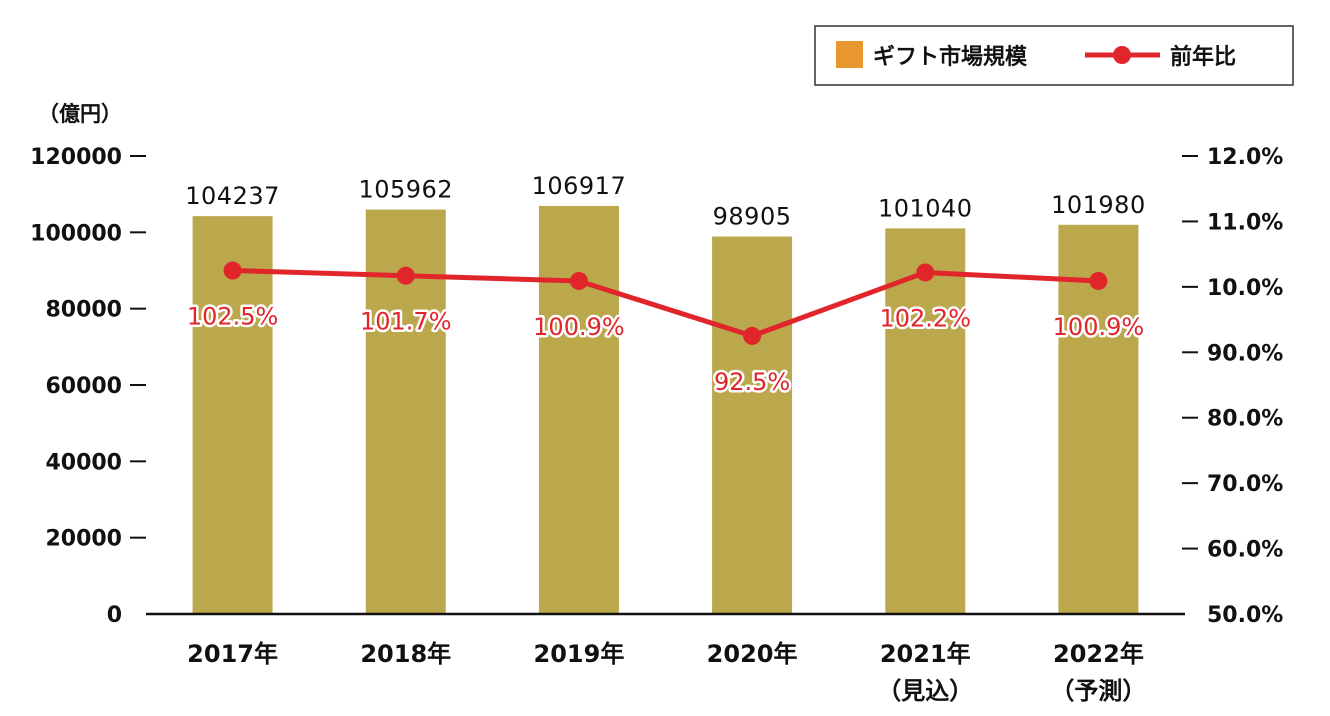  What do you see at coordinates (1098, 654) in the screenshot?
I see `x-category-label: 2022年` at bounding box center [1098, 654].